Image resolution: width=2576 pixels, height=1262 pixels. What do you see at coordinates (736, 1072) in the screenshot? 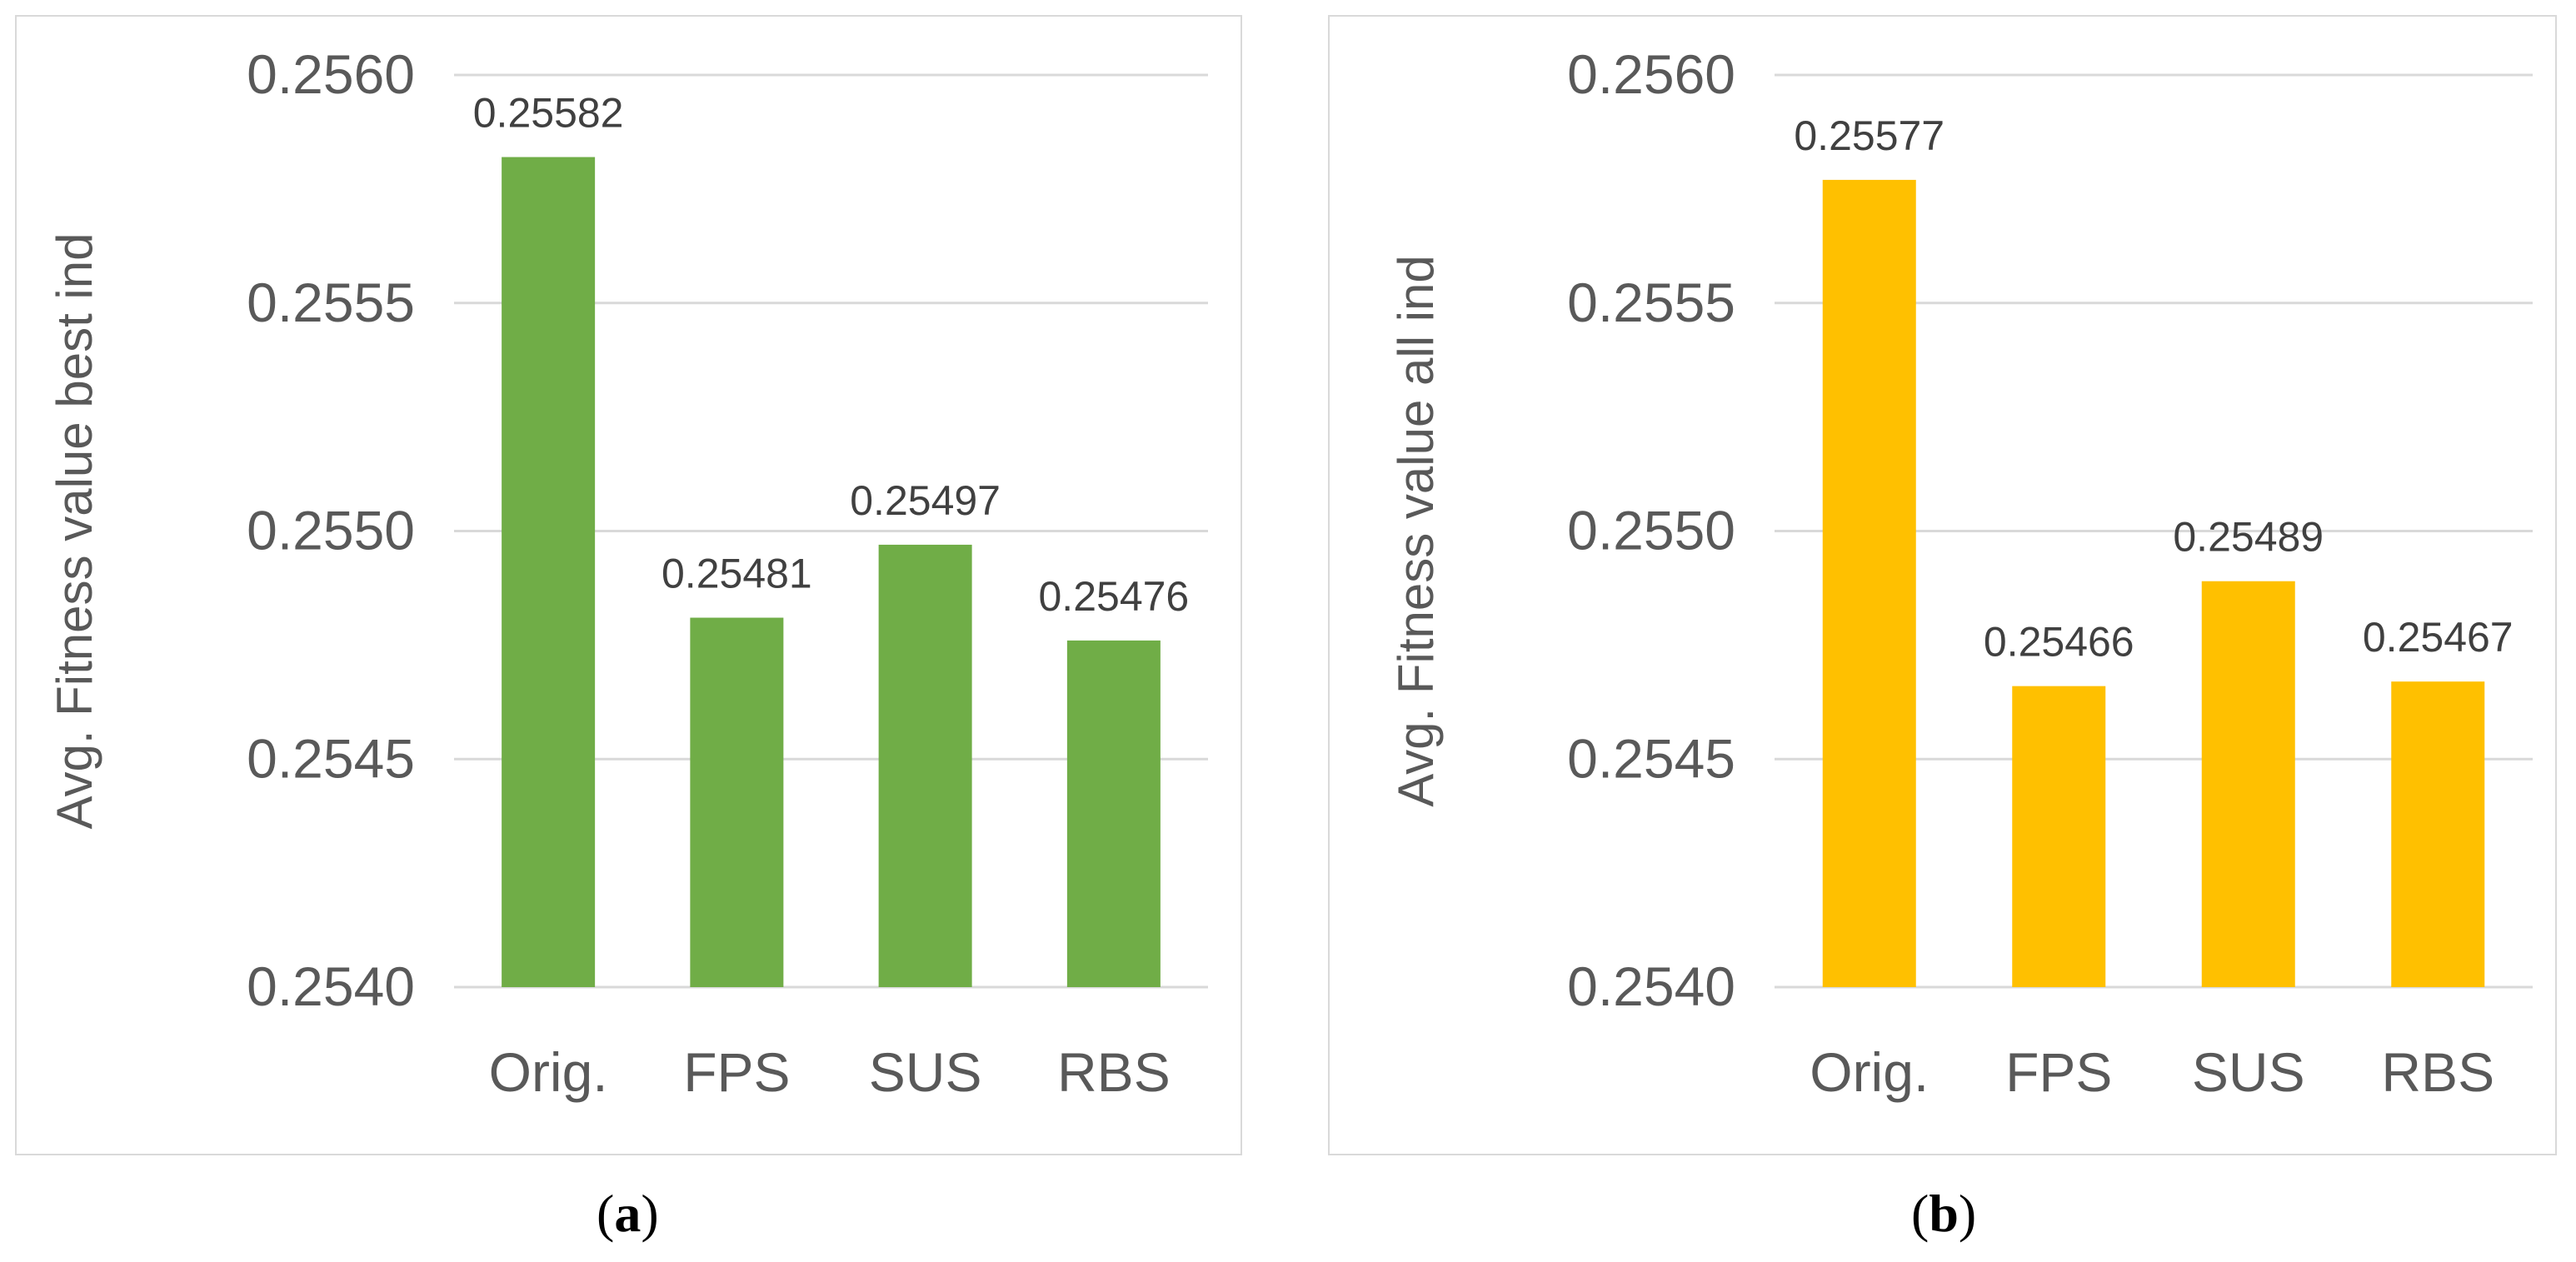
I see `charta-category-label: FPS` at bounding box center [736, 1072].